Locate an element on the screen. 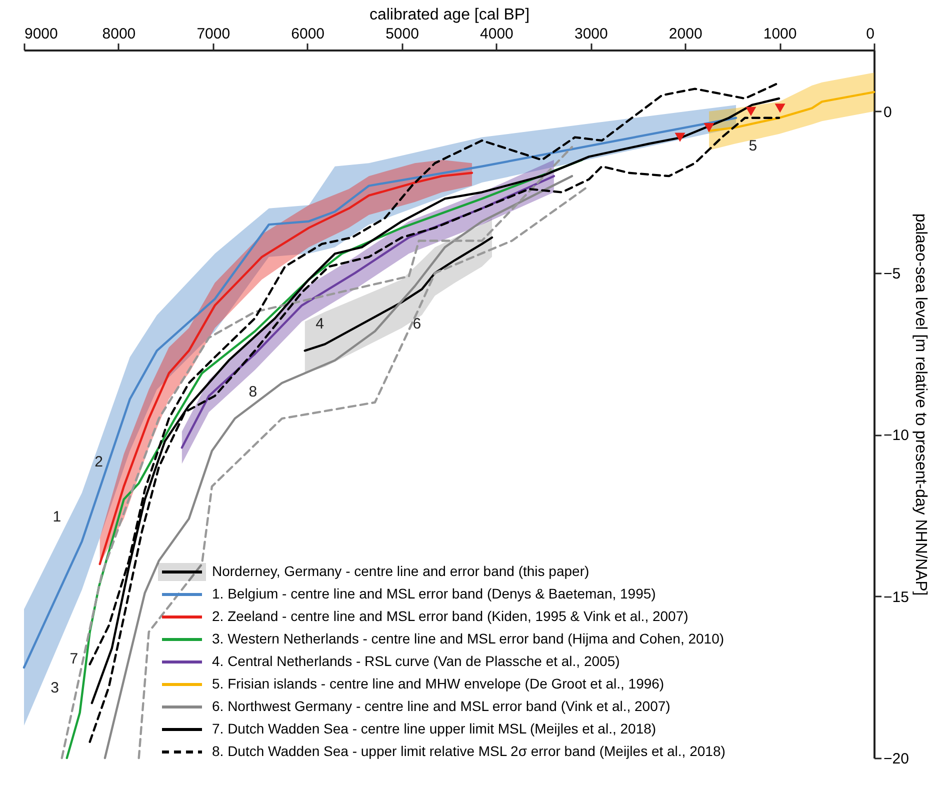 This screenshot has height=789, width=944. y-tick-label: −10 is located at coordinates (896, 435).